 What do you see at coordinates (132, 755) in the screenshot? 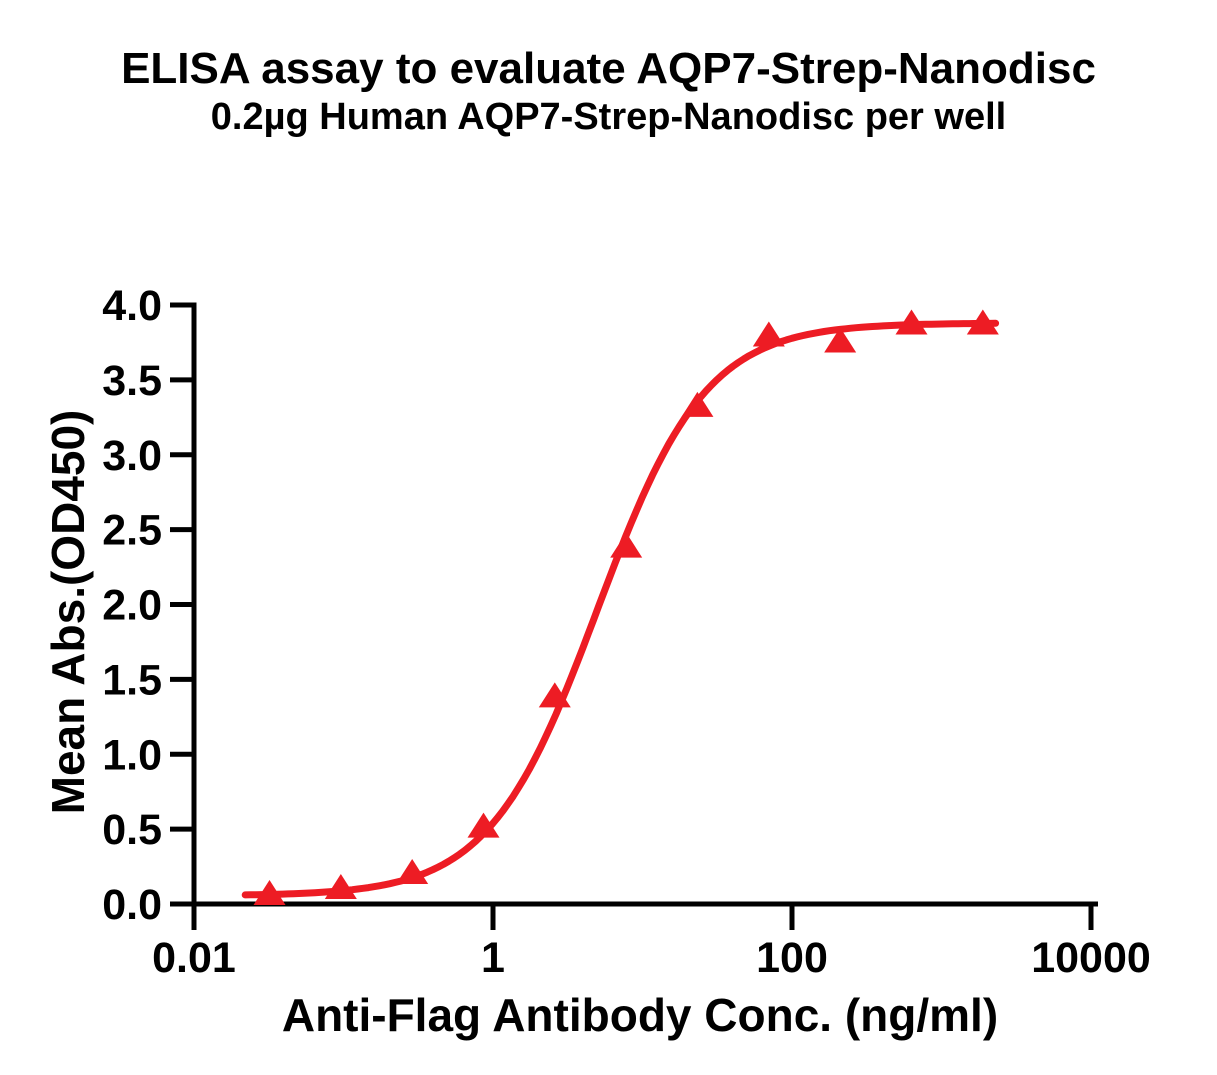
I see `y-tick-label: 1.0` at bounding box center [132, 755].